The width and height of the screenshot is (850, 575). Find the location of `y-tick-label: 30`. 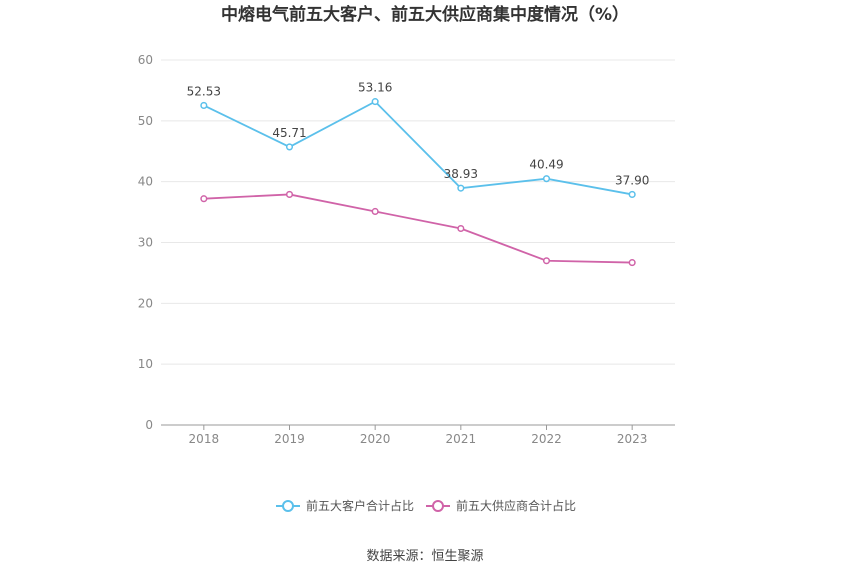

y-tick-label: 30 is located at coordinates (145, 243).